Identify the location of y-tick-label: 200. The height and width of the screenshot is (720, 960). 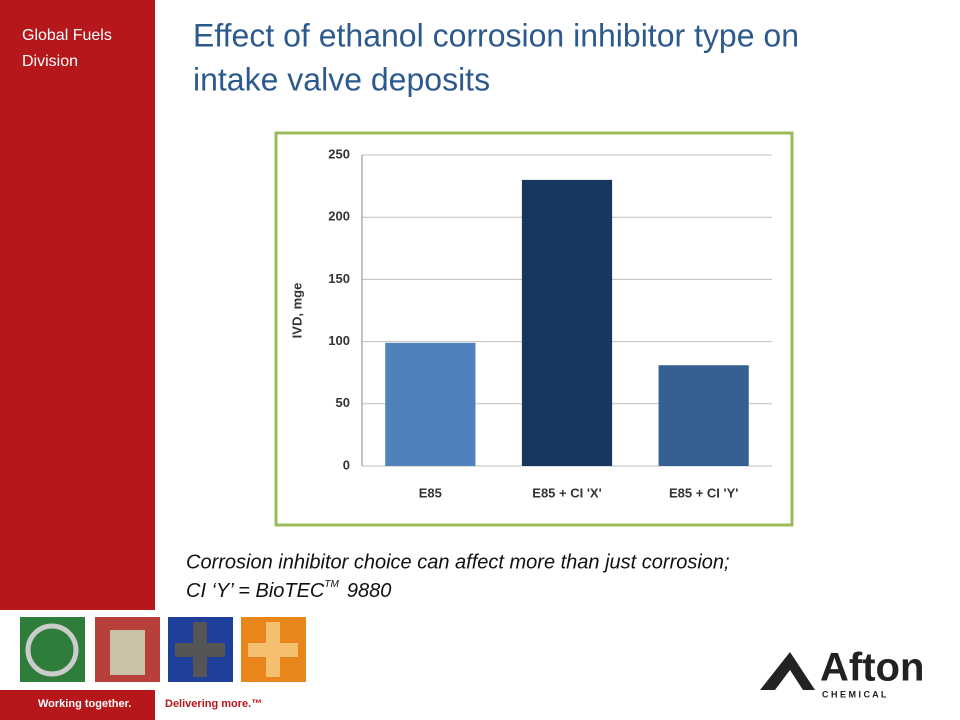
(339, 216).